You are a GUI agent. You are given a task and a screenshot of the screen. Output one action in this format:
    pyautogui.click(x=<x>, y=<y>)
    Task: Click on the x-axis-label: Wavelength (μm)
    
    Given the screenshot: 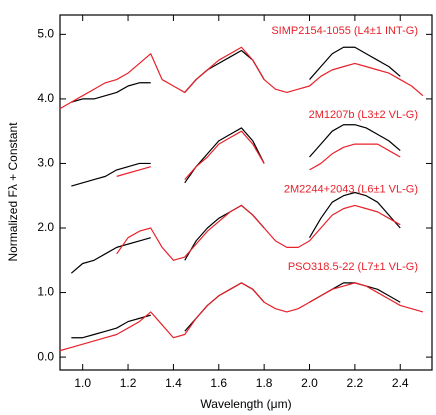 What is the action you would take?
    pyautogui.click(x=245, y=404)
    